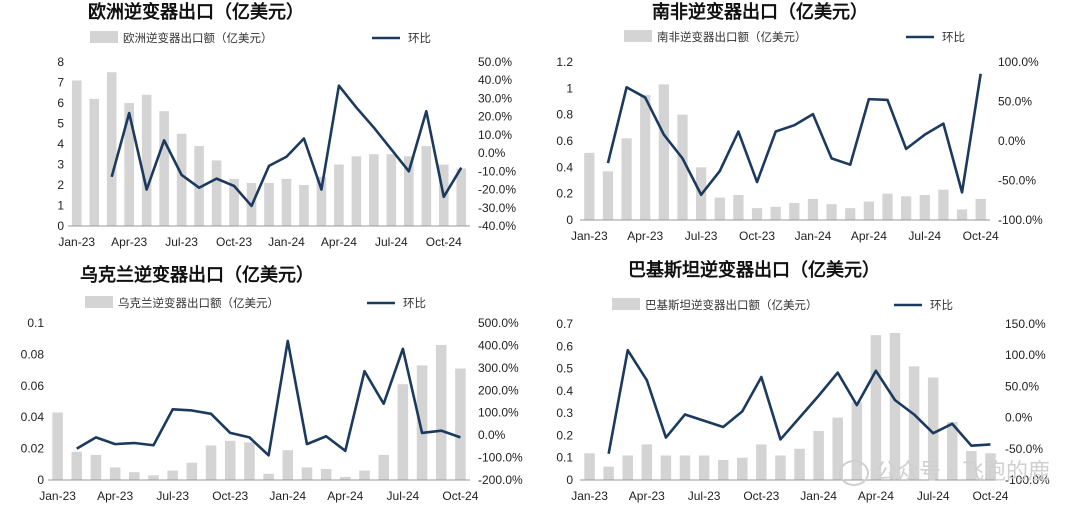 This screenshot has height=514, width=1080. What do you see at coordinates (33, 386) in the screenshot?
I see `left-tick-label: 0.06` at bounding box center [33, 386].